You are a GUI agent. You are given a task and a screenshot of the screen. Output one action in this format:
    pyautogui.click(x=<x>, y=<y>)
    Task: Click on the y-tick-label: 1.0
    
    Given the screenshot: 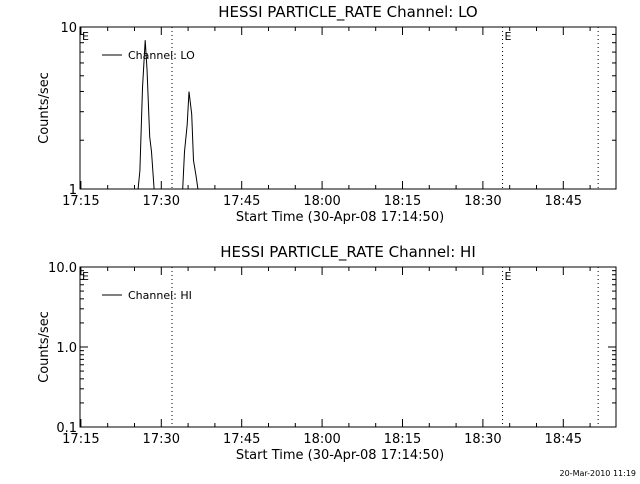 What is the action you would take?
    pyautogui.click(x=66, y=348)
    